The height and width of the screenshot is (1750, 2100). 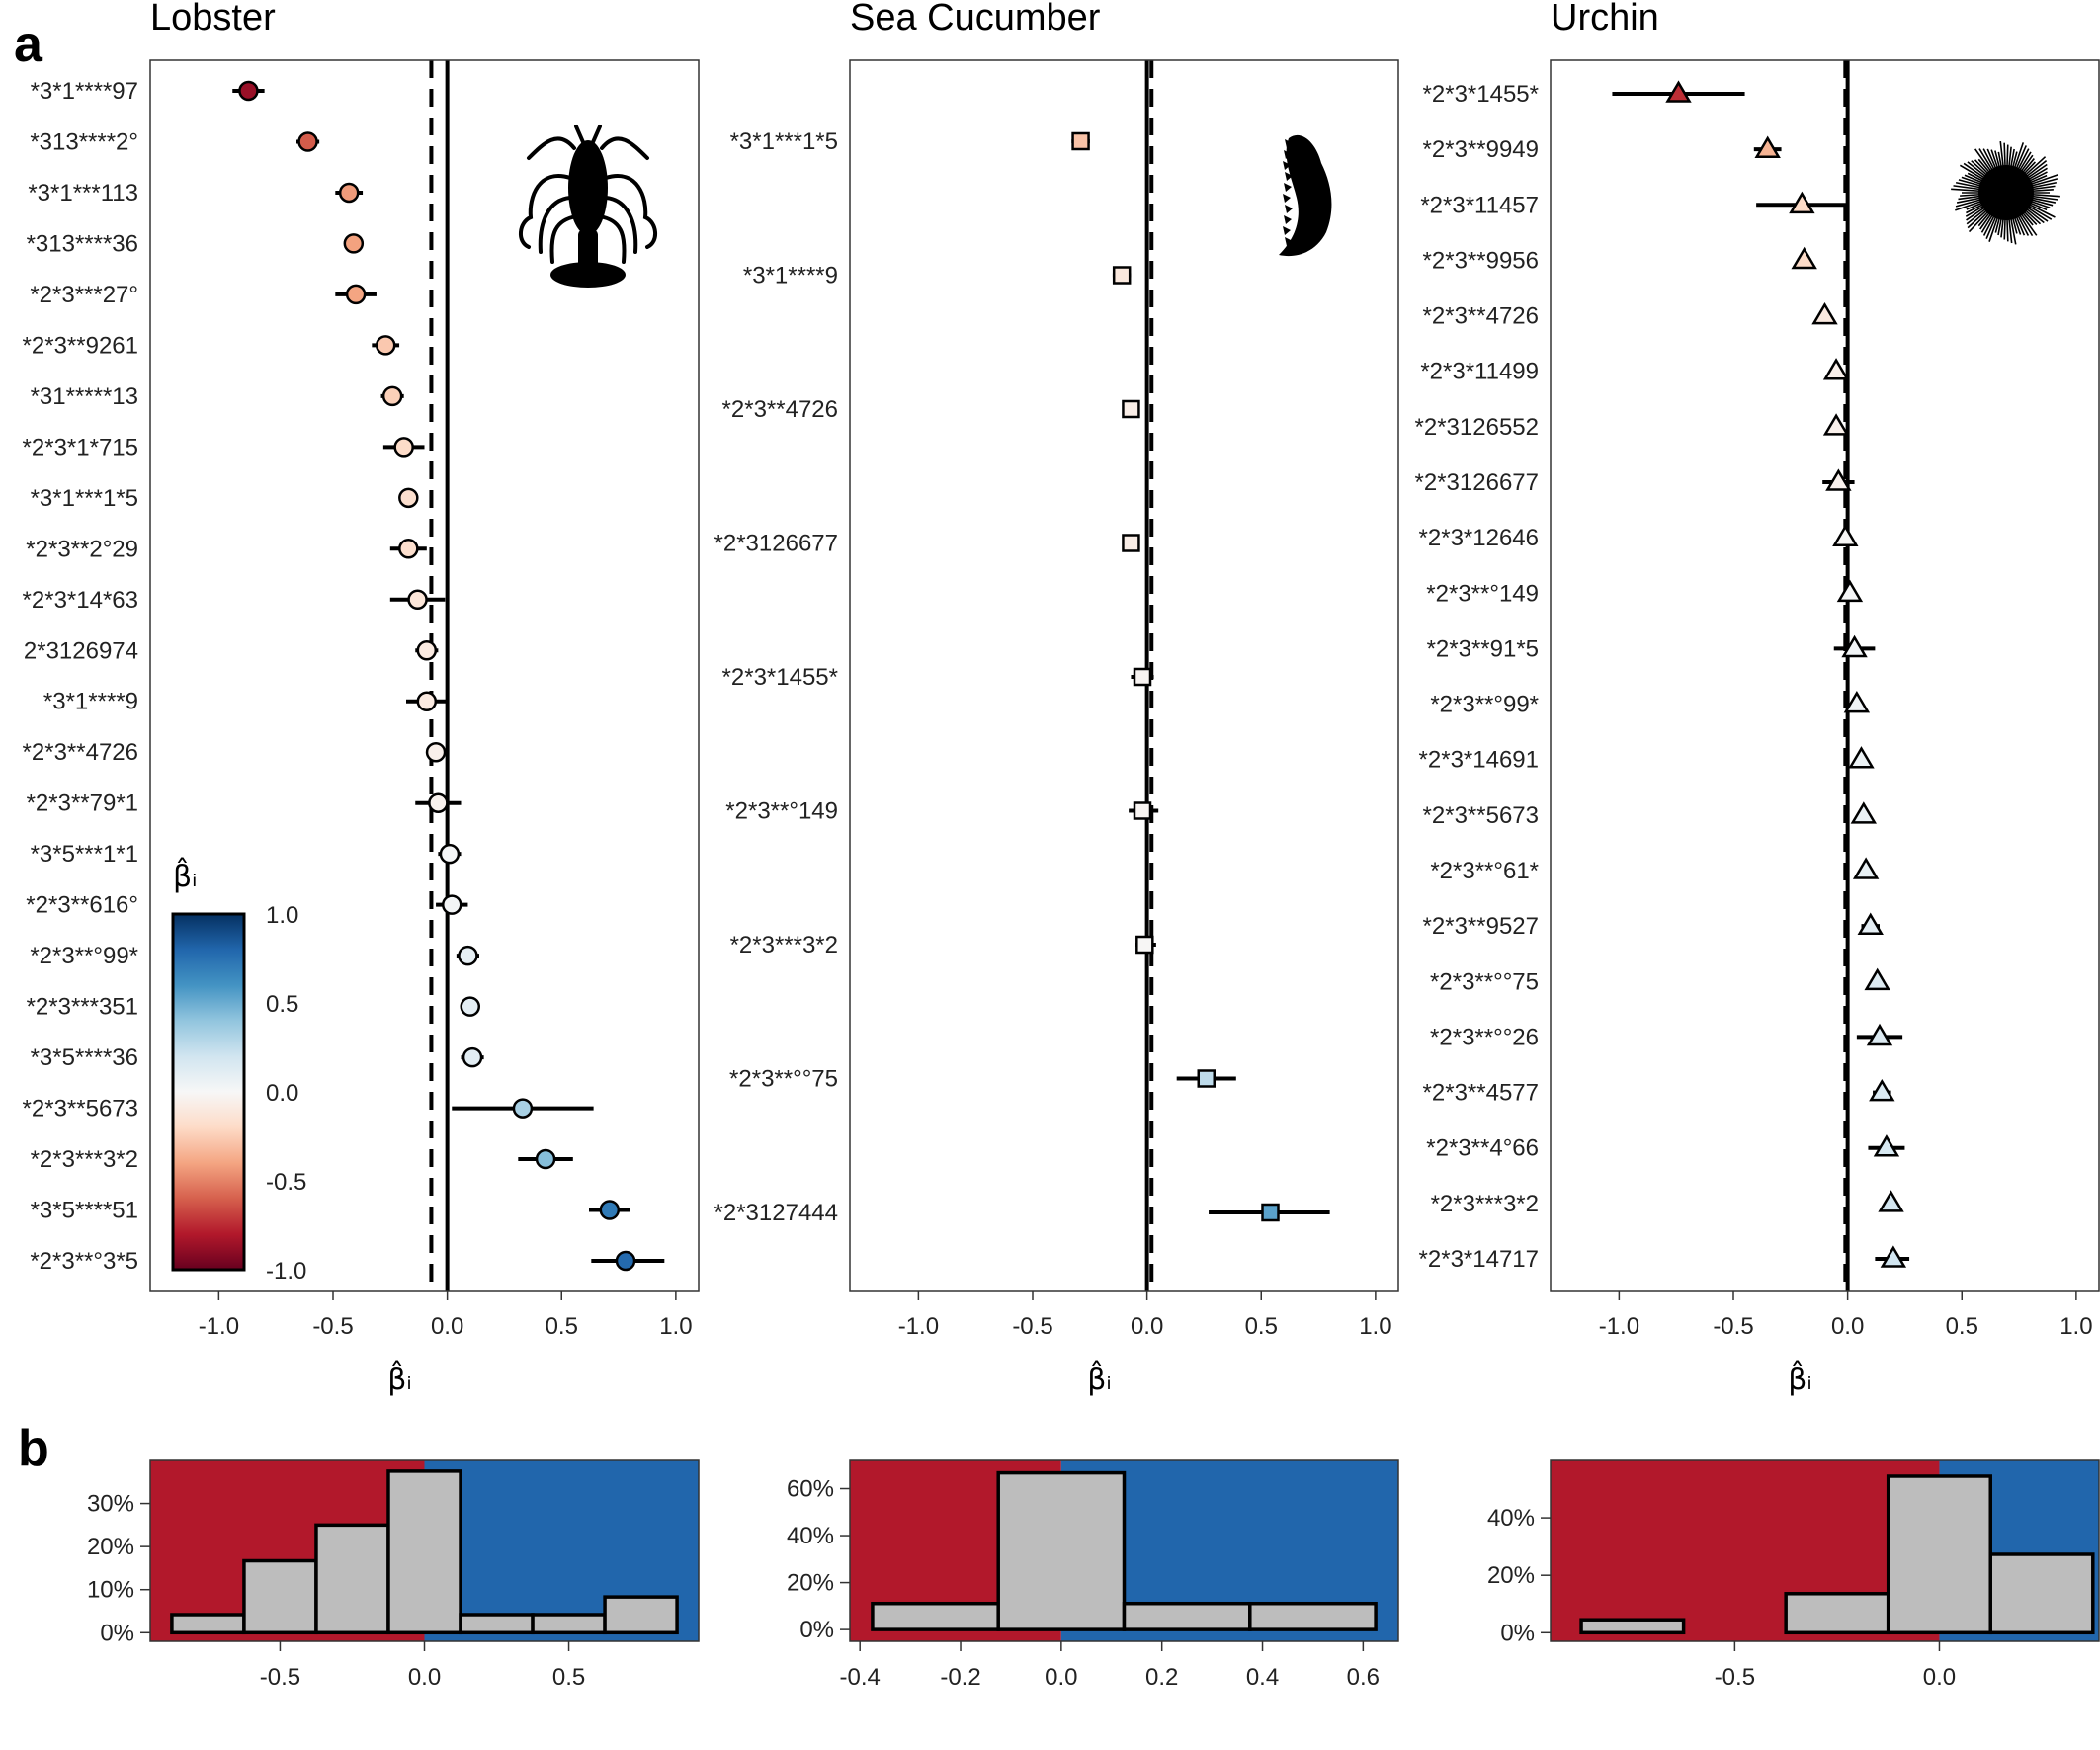 I want to click on category-label: *2*3**9956, so click(x=1481, y=260).